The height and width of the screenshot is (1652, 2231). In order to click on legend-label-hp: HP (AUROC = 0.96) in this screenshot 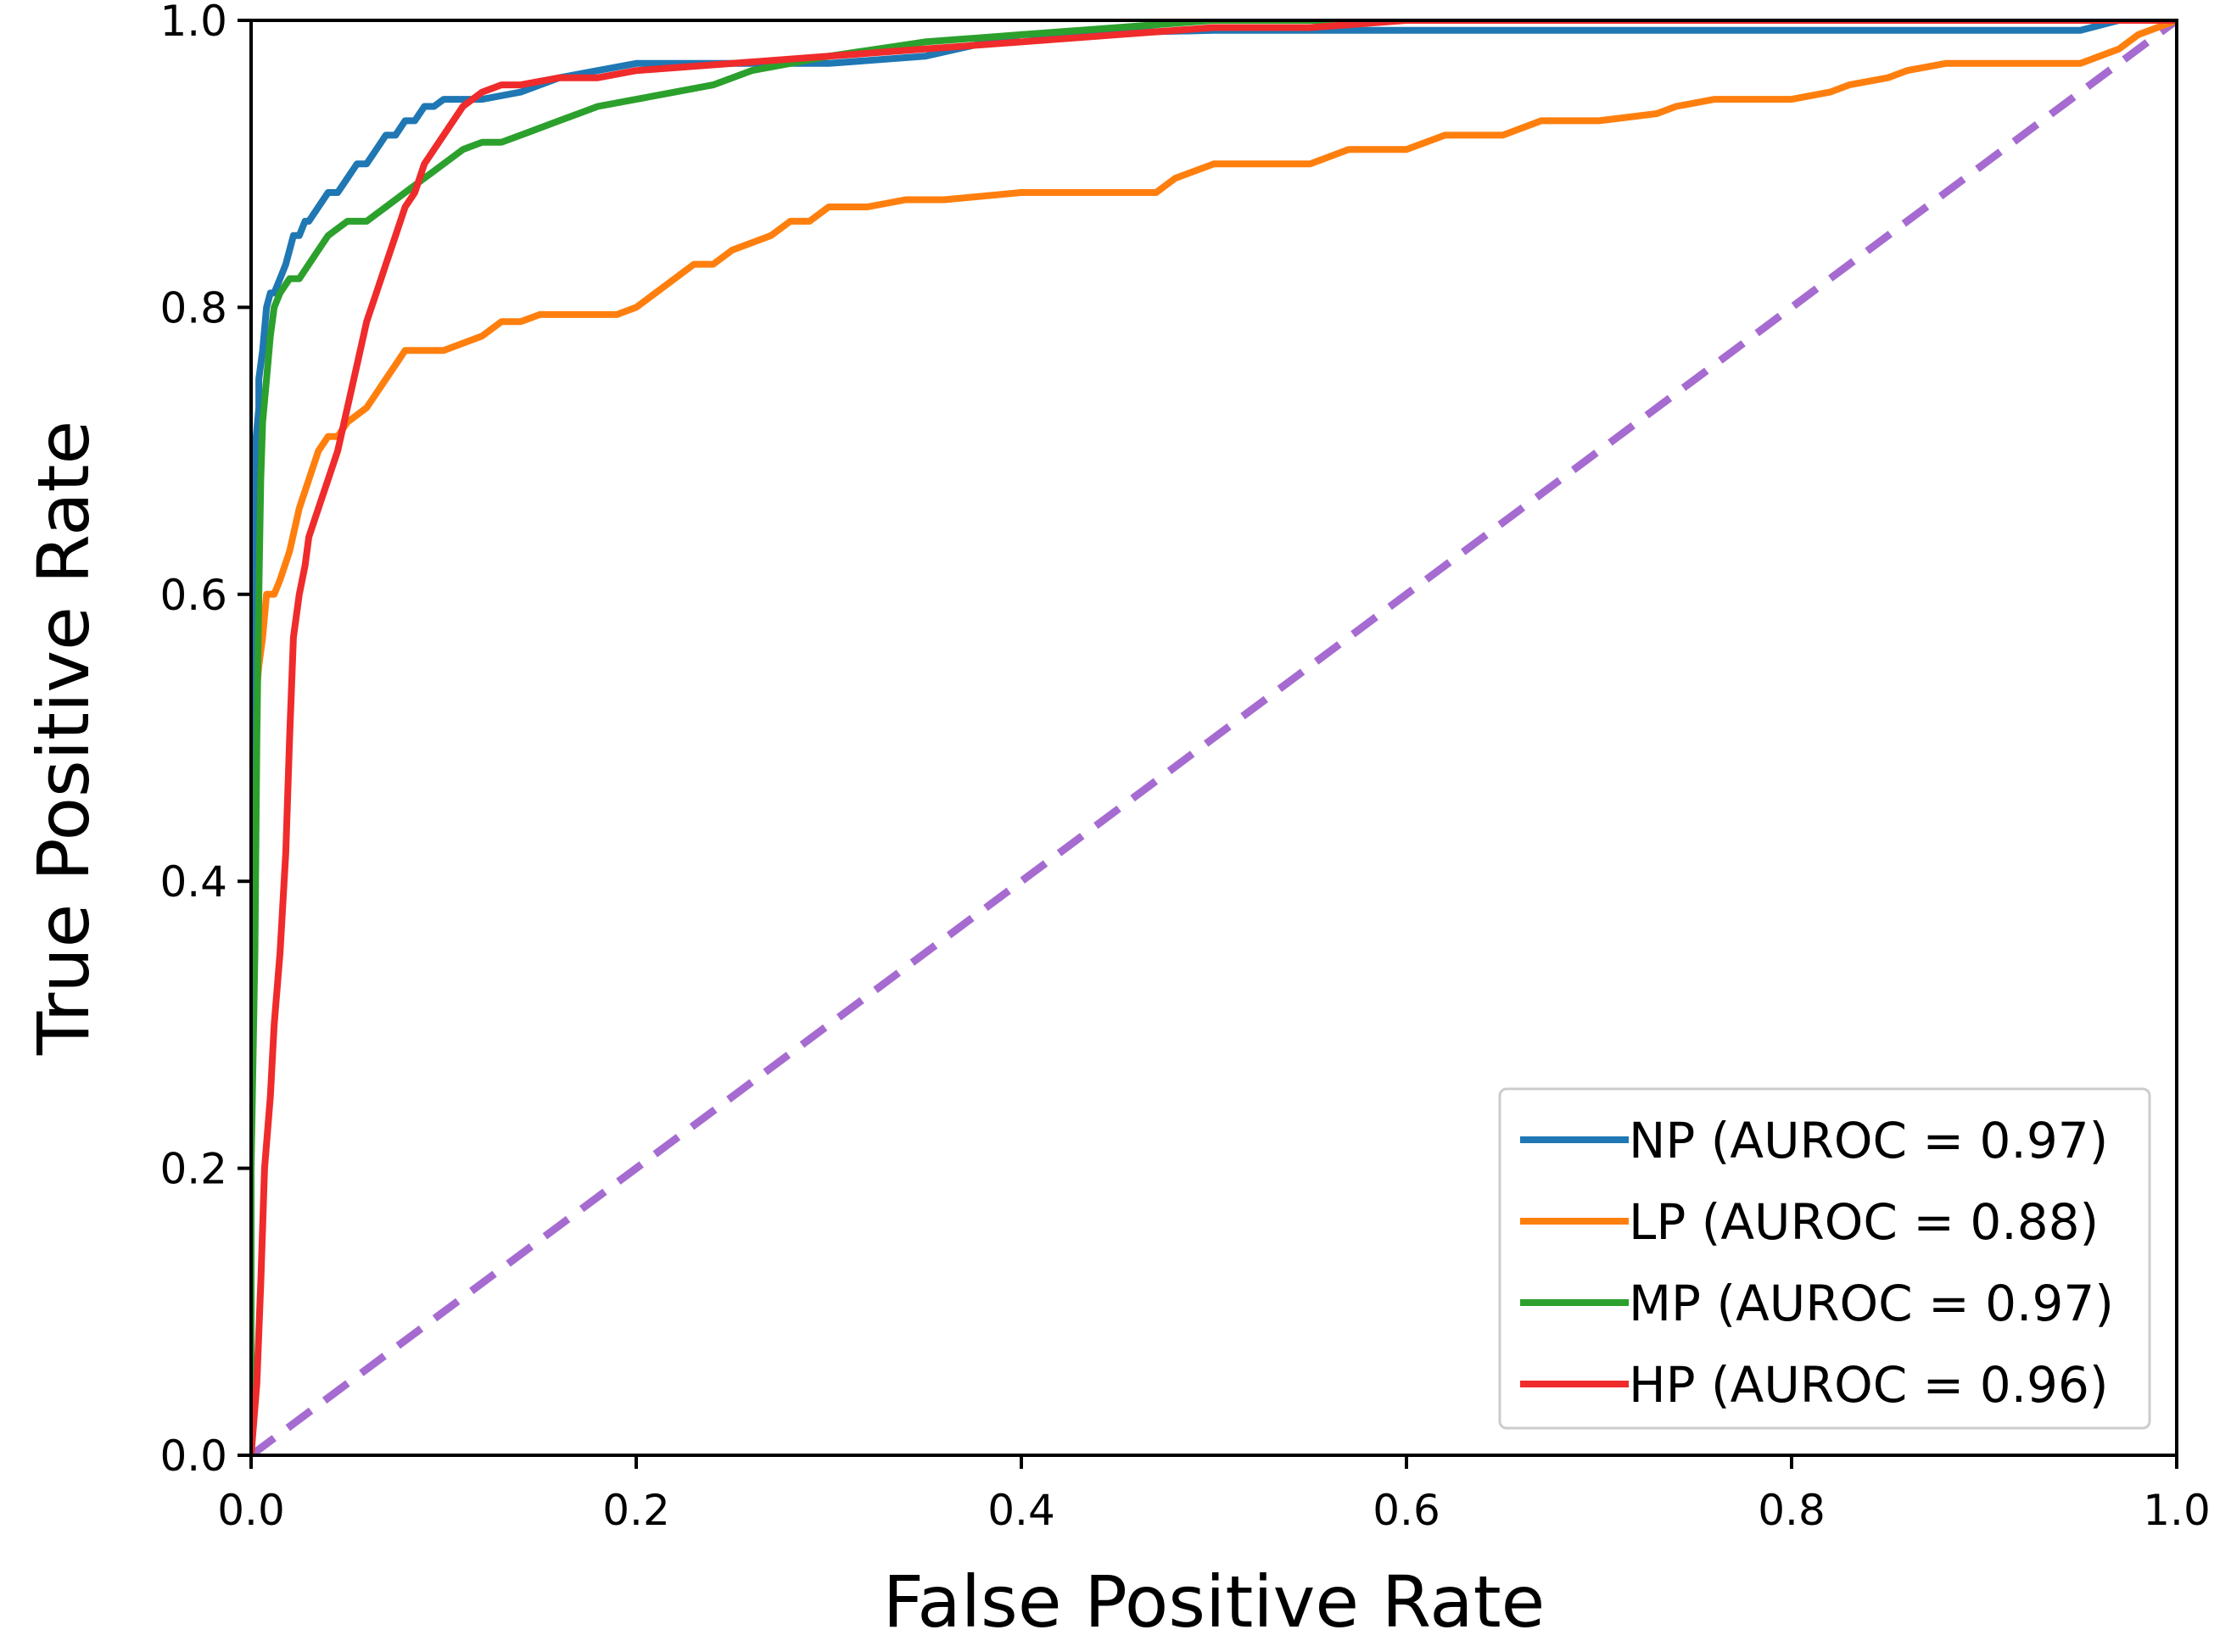, I will do `click(1869, 1385)`.